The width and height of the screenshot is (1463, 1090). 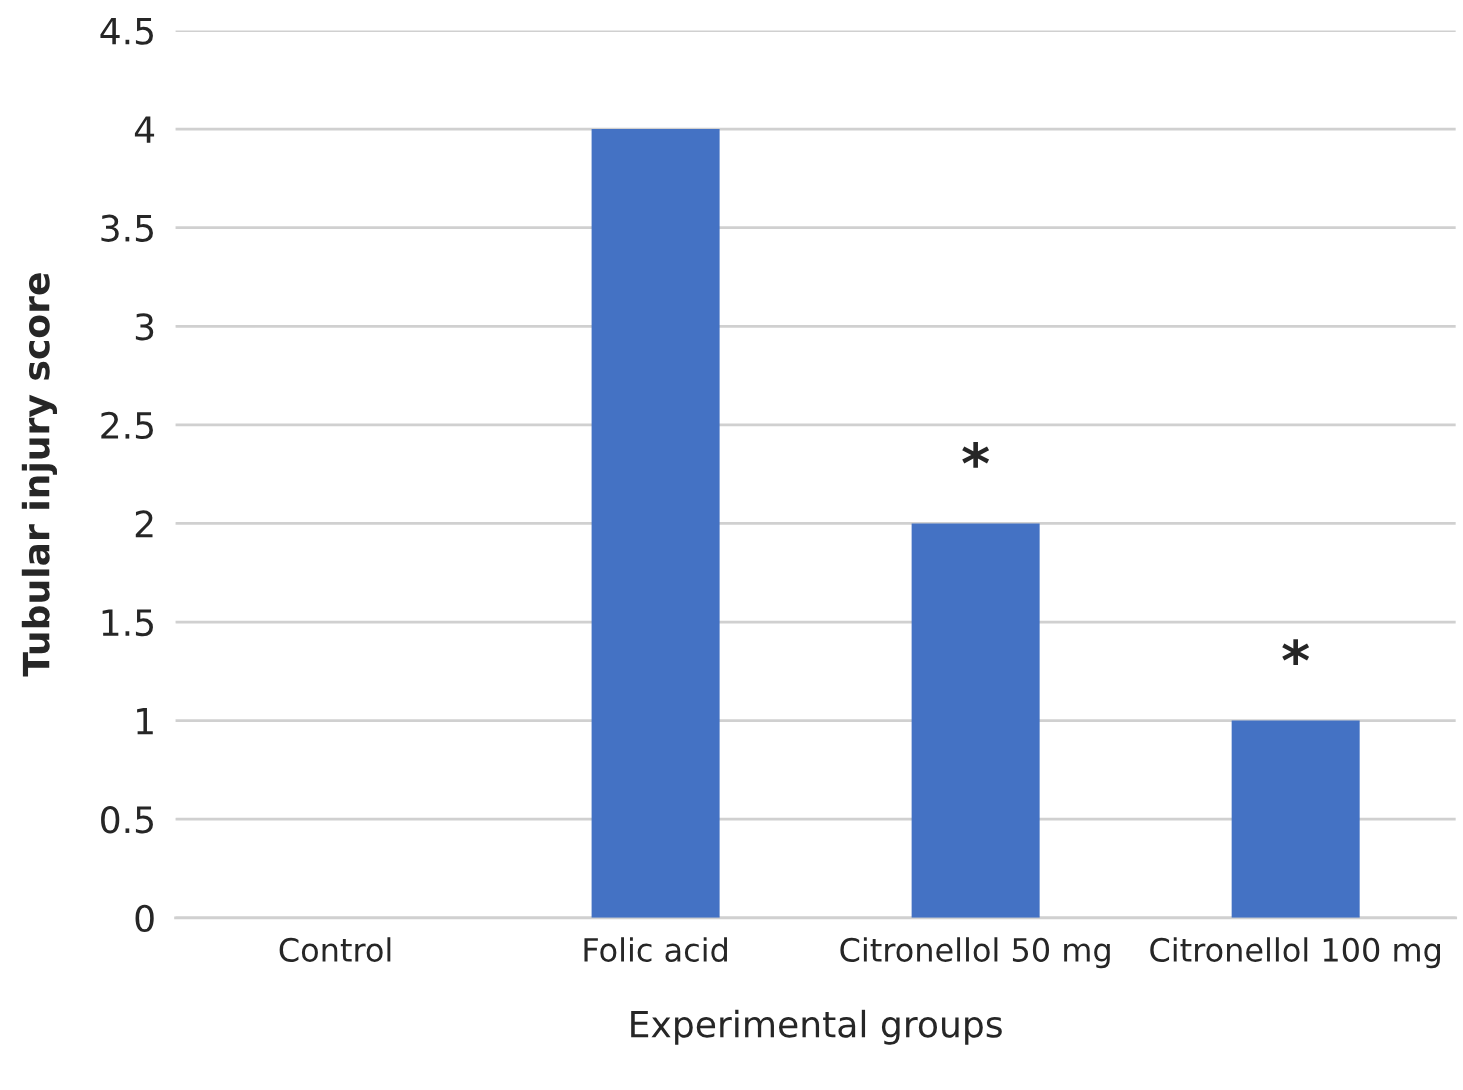 I want to click on x-tick-label: Control, so click(x=335, y=949).